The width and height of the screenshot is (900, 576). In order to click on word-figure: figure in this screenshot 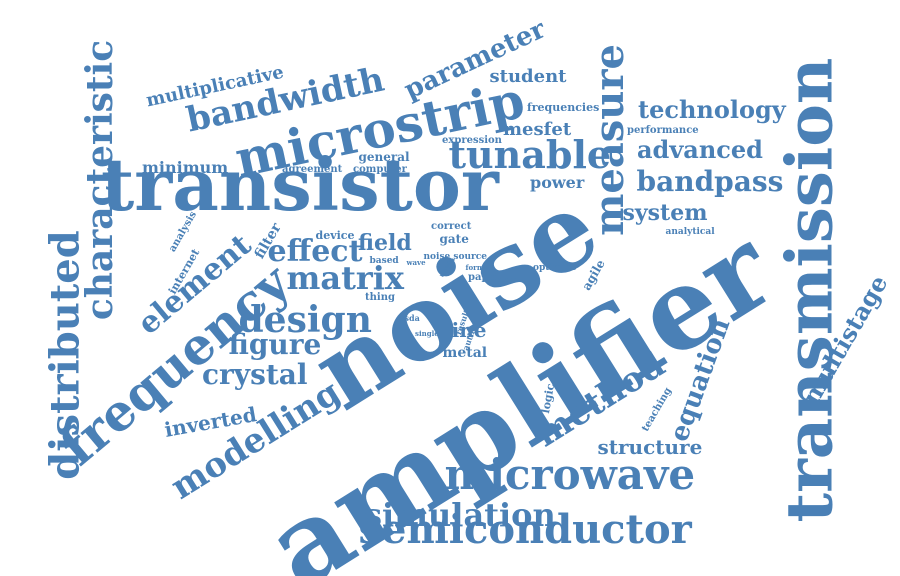, I will do `click(275, 345)`.